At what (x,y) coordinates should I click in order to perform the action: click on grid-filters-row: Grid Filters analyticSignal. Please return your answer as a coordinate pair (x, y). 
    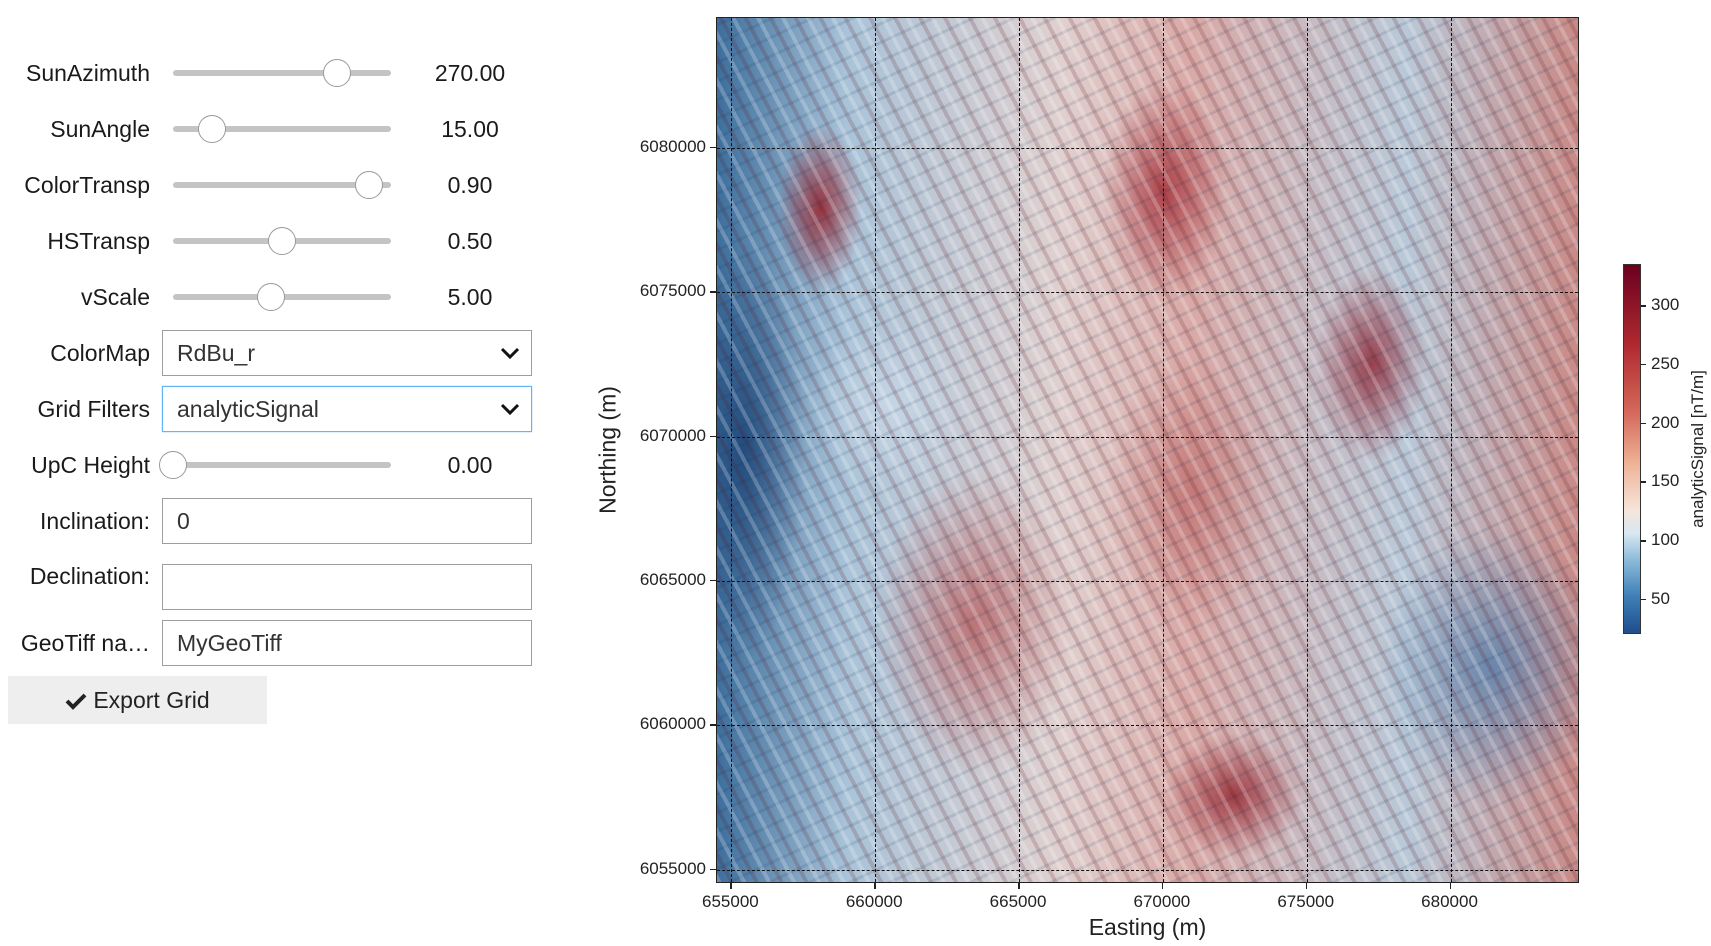
    Looking at the image, I should click on (270, 409).